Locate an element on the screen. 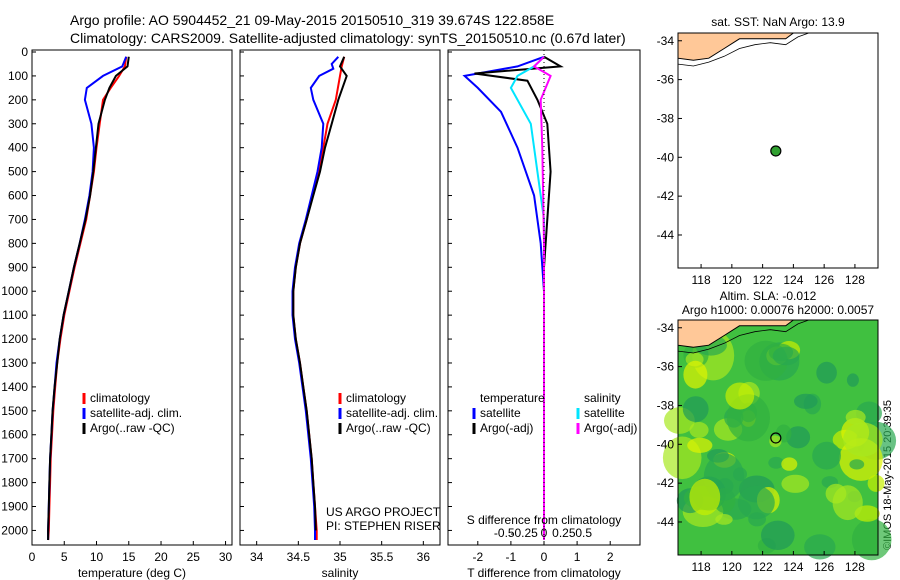  map-1-xtick-label: 120 is located at coordinates (732, 280).